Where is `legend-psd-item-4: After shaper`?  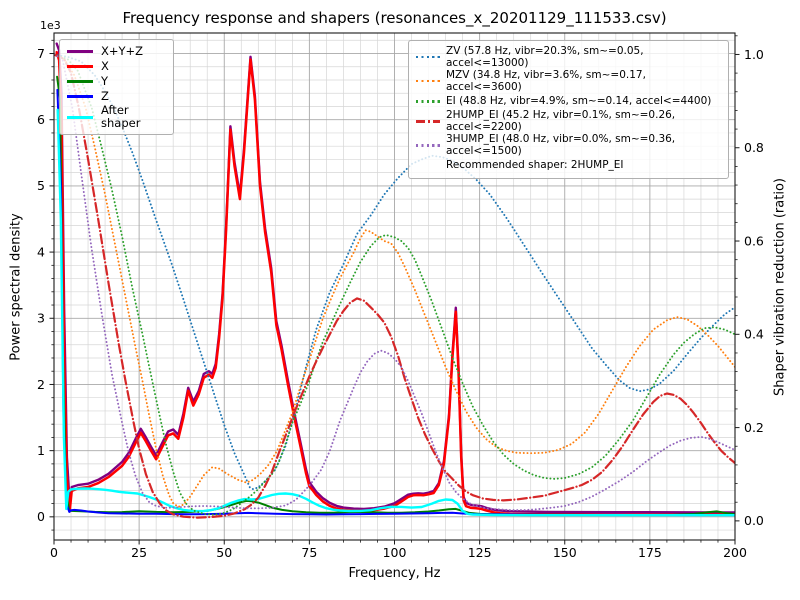
legend-psd-item-4: After shaper is located at coordinates (116, 117).